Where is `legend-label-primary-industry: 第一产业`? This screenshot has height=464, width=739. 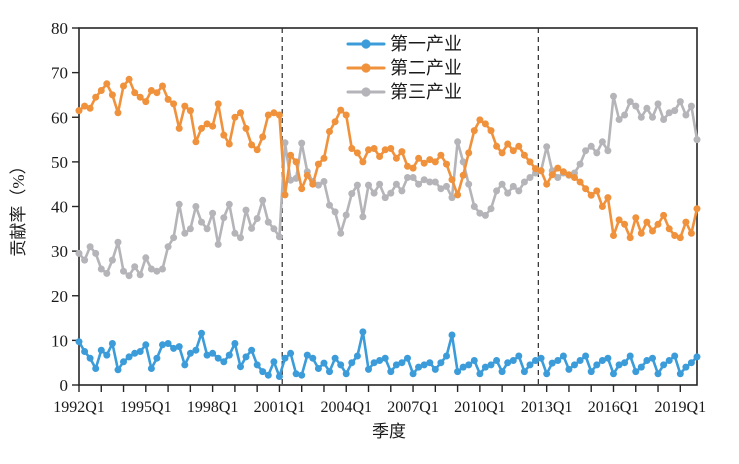
legend-label-primary-industry: 第一产业 is located at coordinates (426, 44).